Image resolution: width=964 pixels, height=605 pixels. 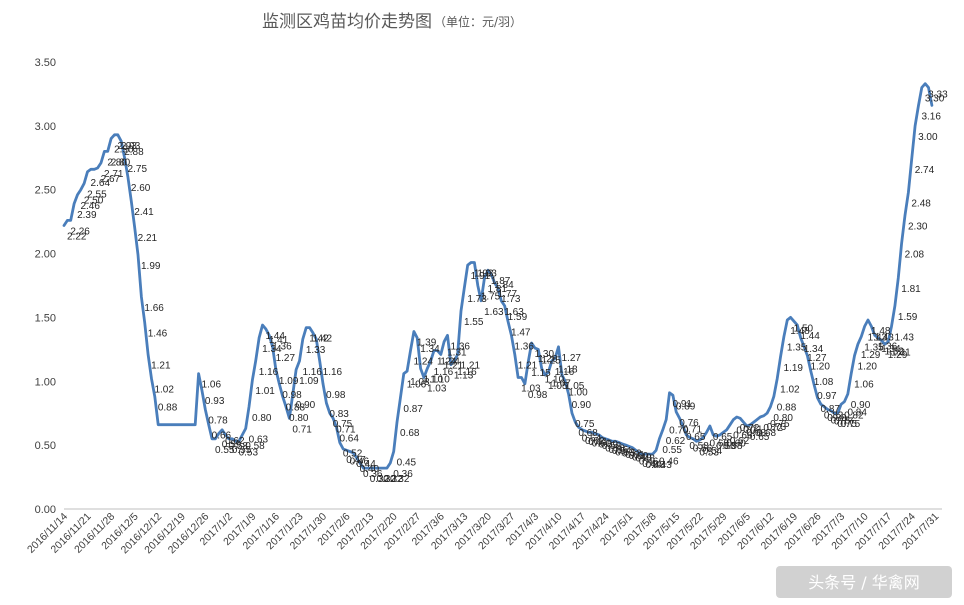 I want to click on data-label: 1.46, so click(x=158, y=334).